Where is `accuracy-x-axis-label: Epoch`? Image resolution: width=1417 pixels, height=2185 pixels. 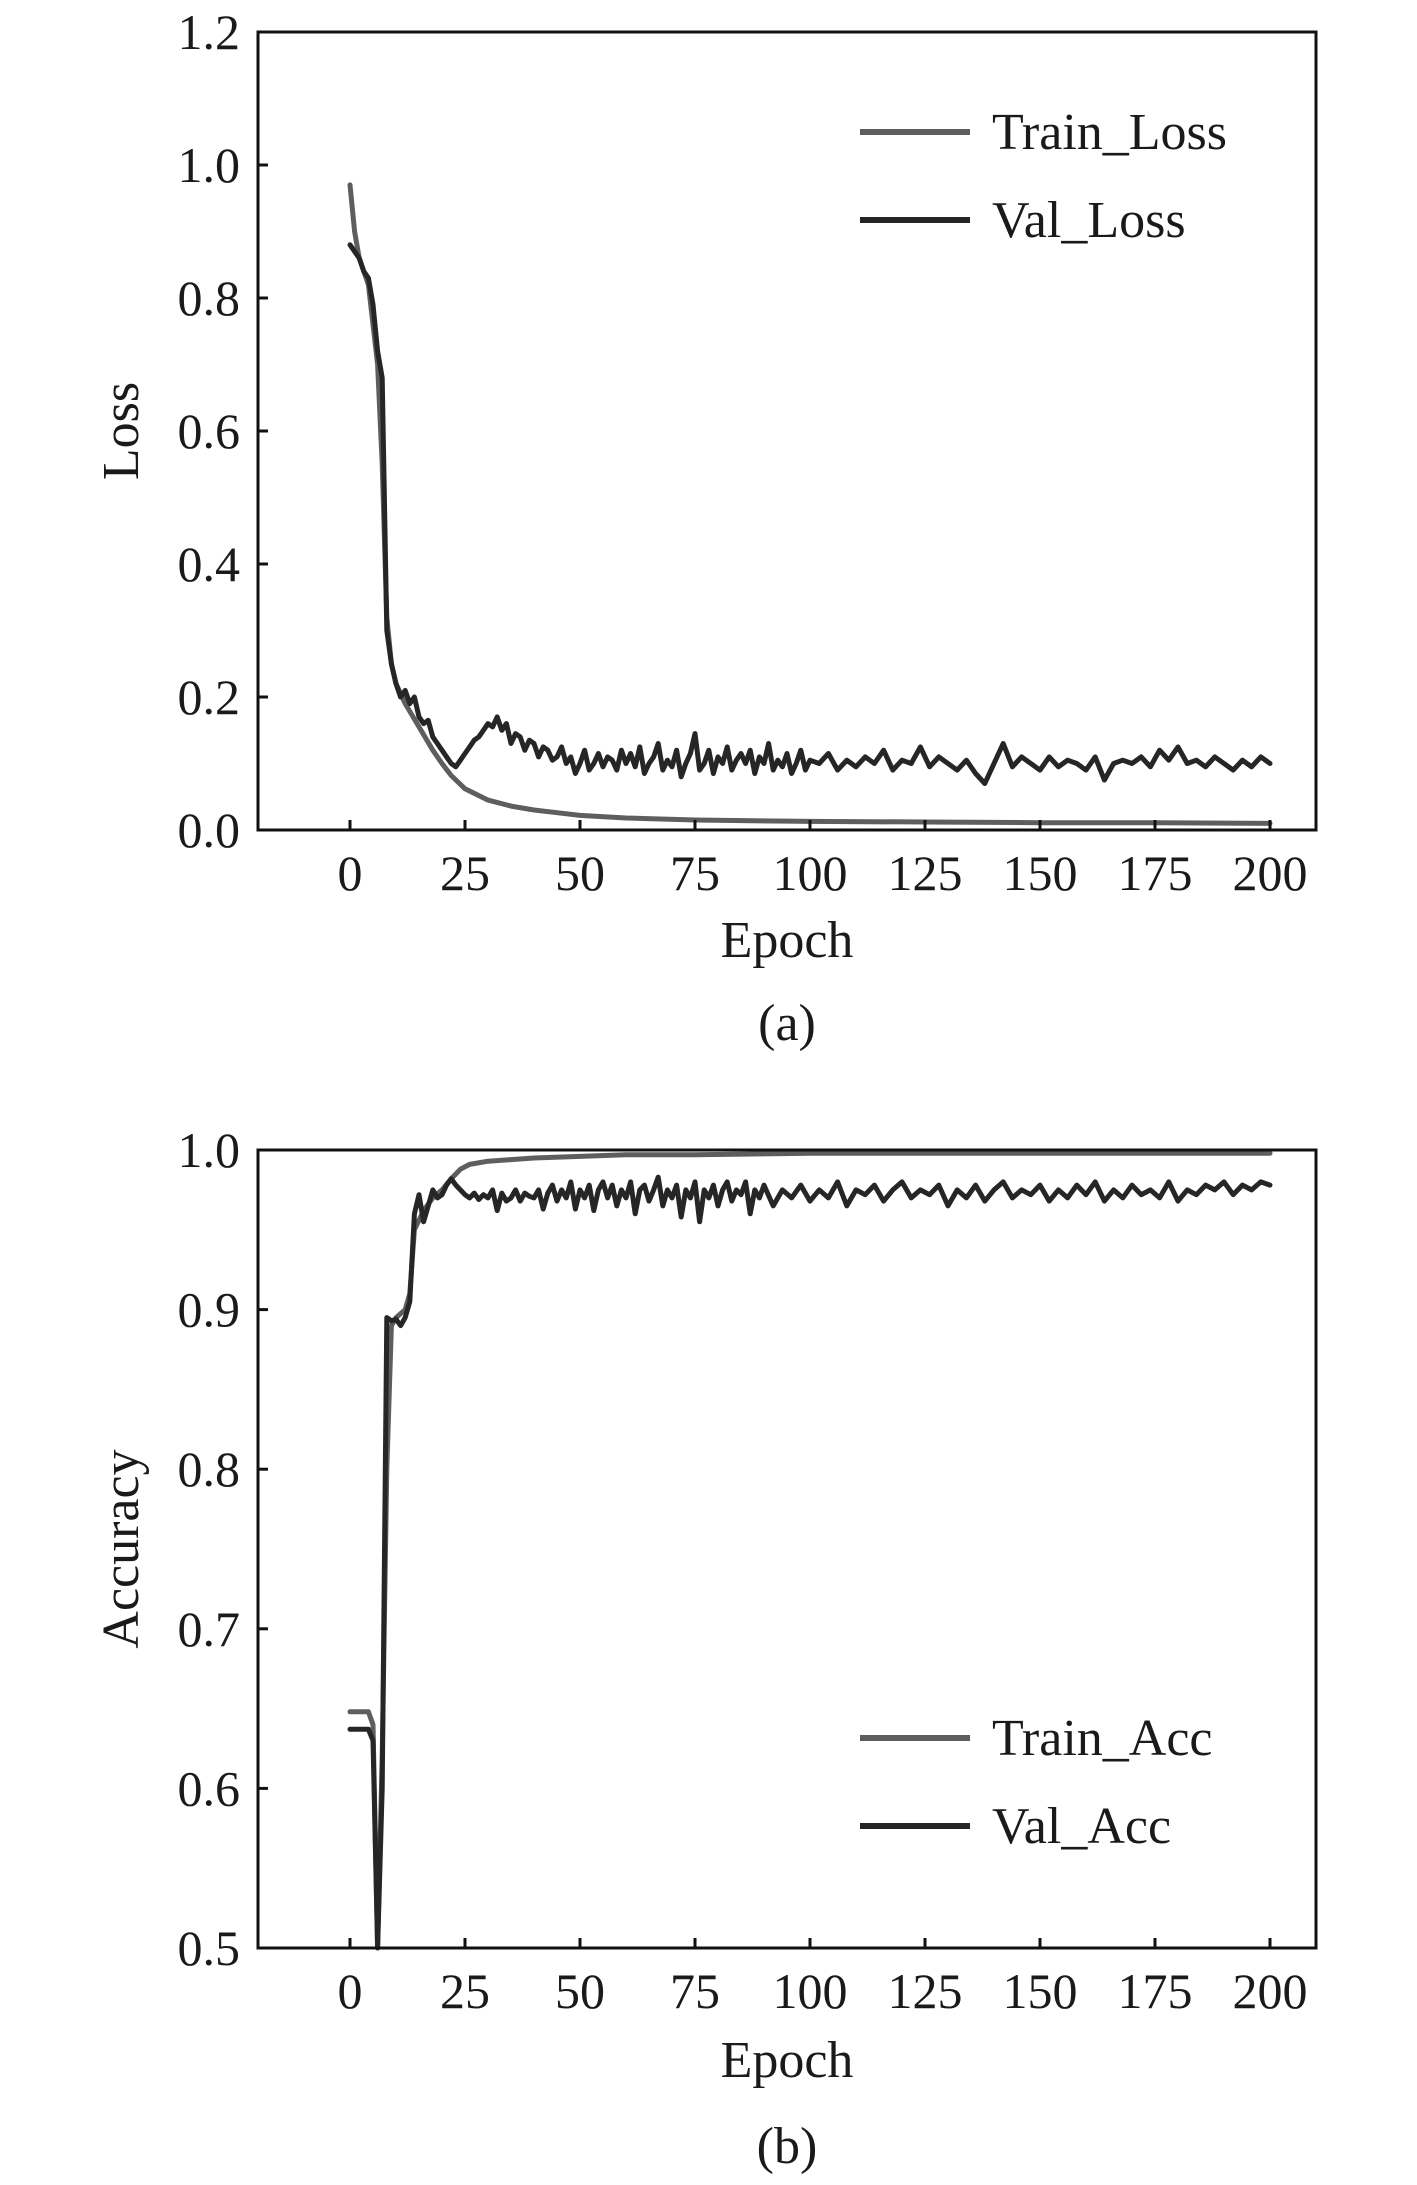
accuracy-x-axis-label: Epoch is located at coordinates (787, 2060).